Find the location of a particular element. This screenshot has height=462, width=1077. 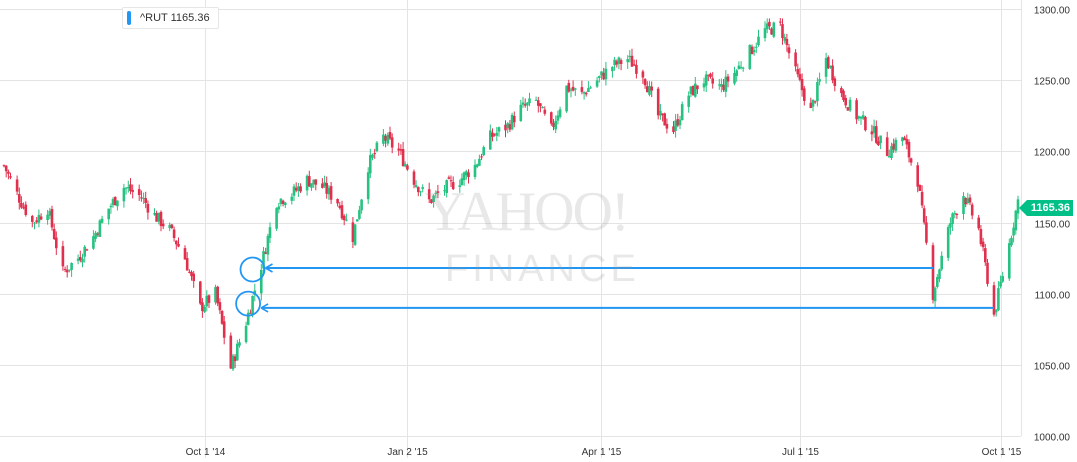

annotation-circle is located at coordinates (248, 303).